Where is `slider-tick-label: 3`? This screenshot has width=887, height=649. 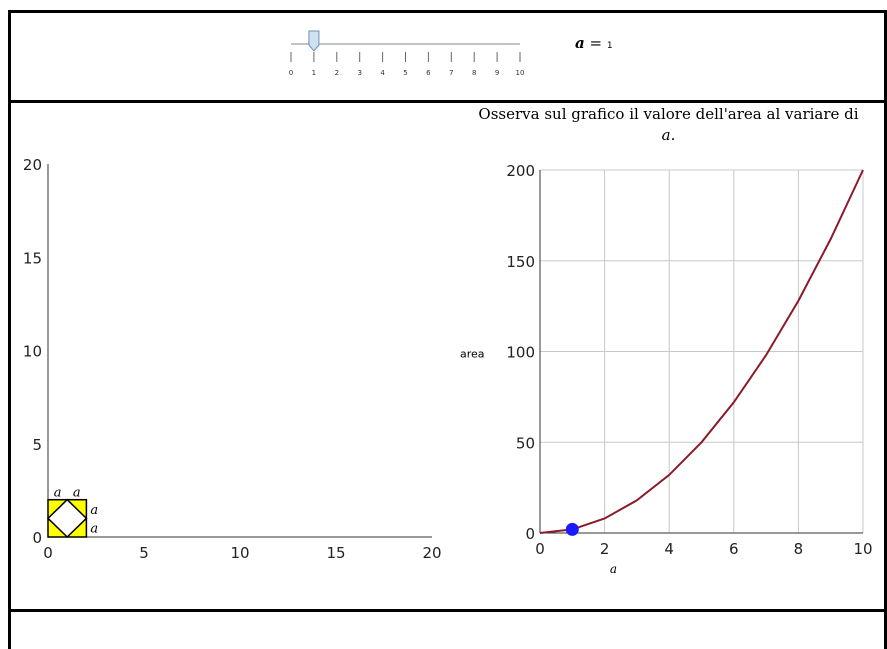
slider-tick-label: 3 is located at coordinates (359, 73).